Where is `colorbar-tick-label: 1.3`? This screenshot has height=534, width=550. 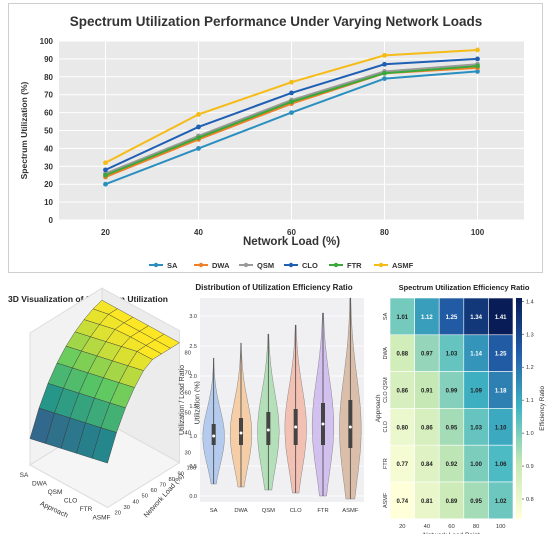
colorbar-tick-label: 1.3 is located at coordinates (530, 335).